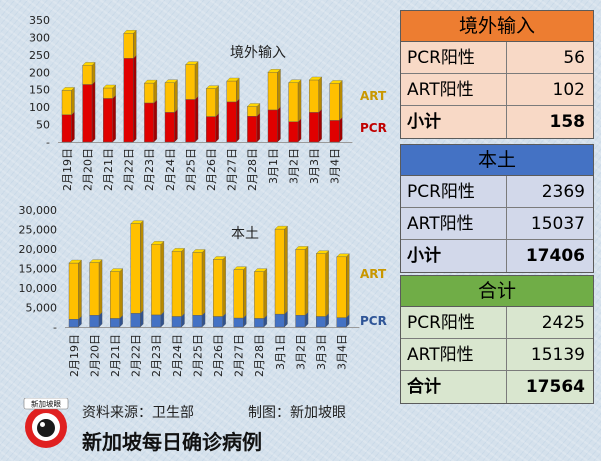 The width and height of the screenshot is (601, 461). I want to click on y-tick-label: 300, so click(39, 37).